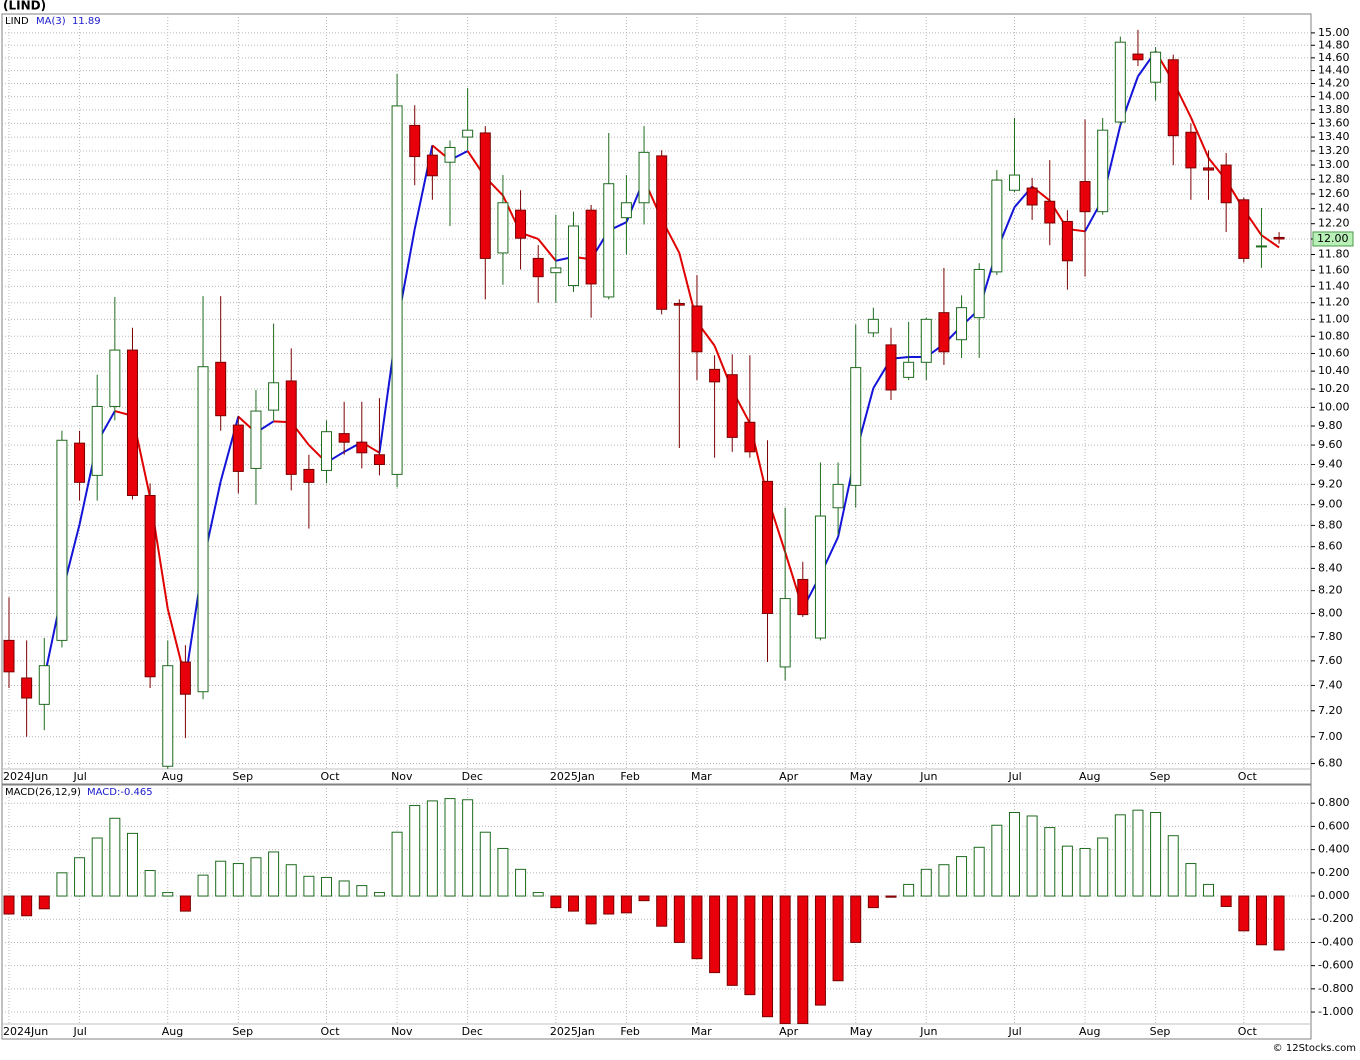  What do you see at coordinates (1335, 918) in the screenshot?
I see `y-tick-label: -0.200` at bounding box center [1335, 918].